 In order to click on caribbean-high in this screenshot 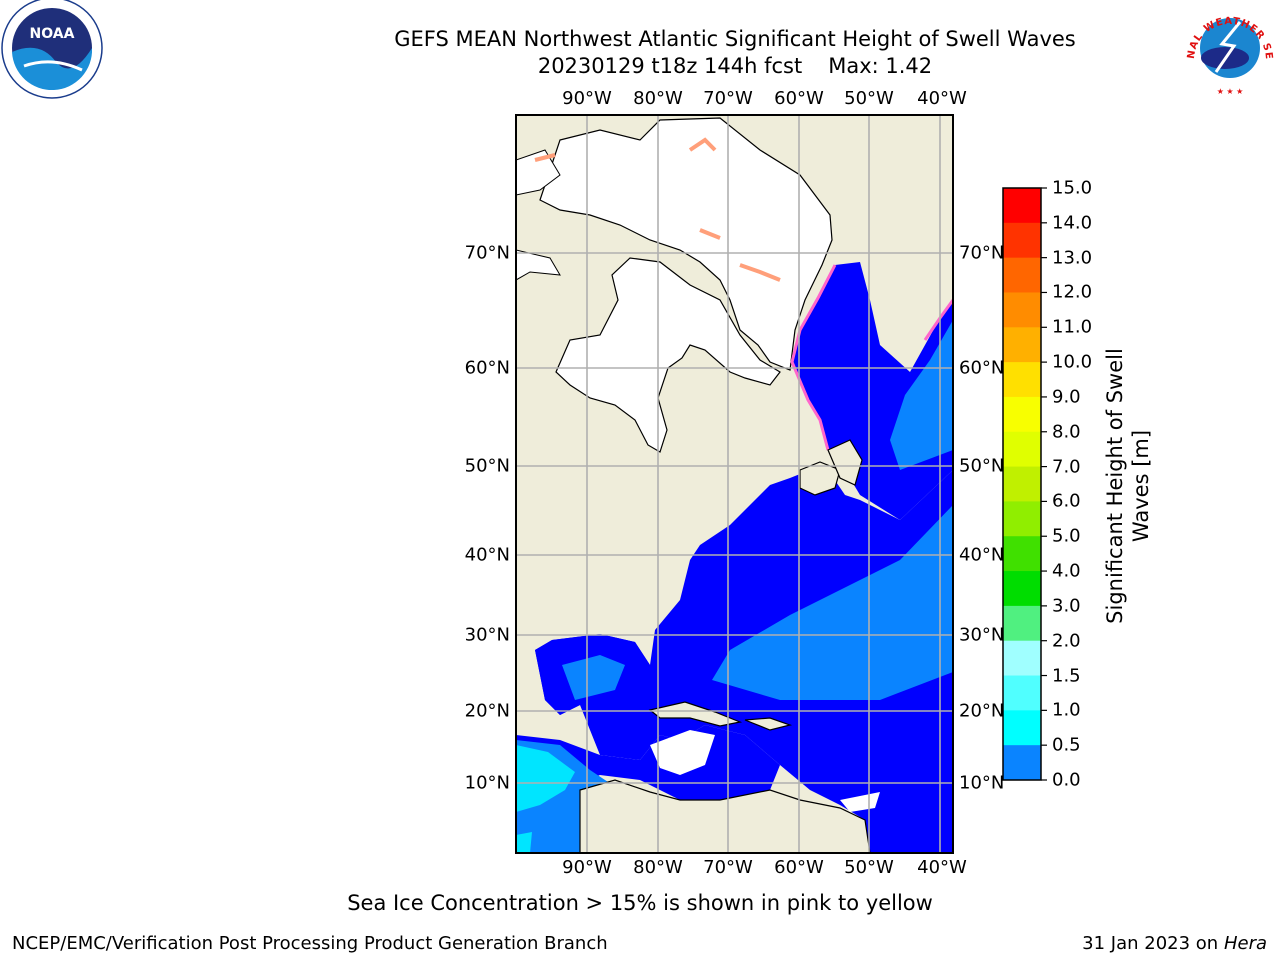, I will do `click(545, 799)`.